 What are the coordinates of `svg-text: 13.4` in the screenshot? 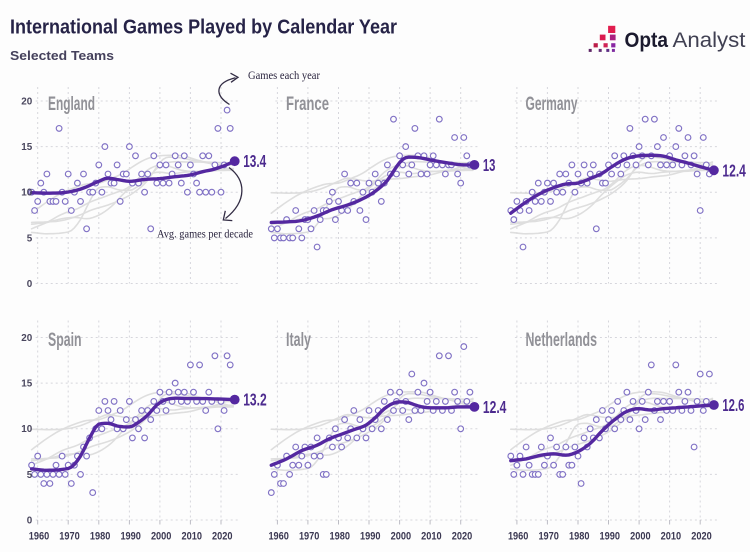 It's located at (254, 161).